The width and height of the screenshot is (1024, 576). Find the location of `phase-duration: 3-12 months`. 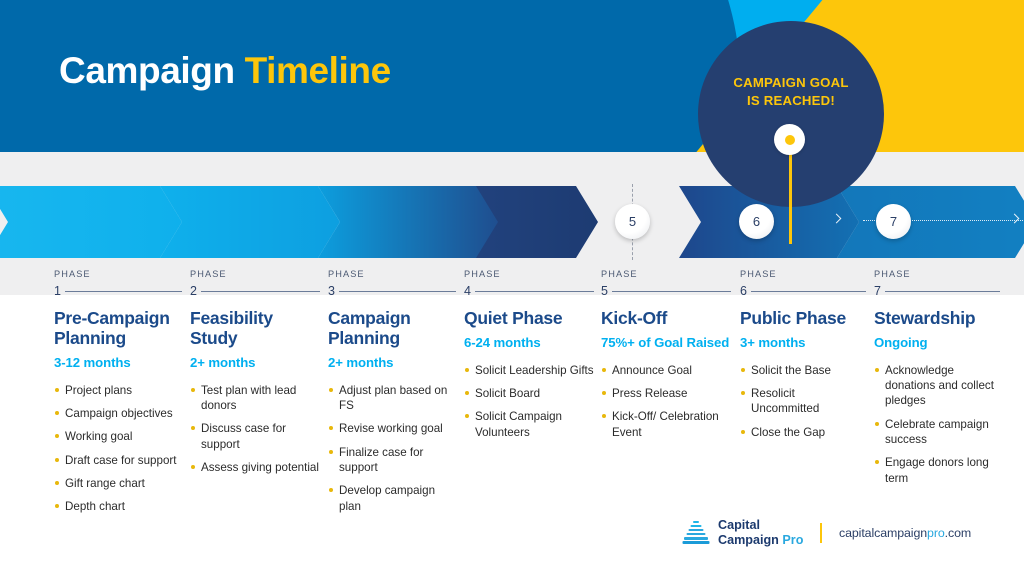

phase-duration: 3-12 months is located at coordinates (92, 362).